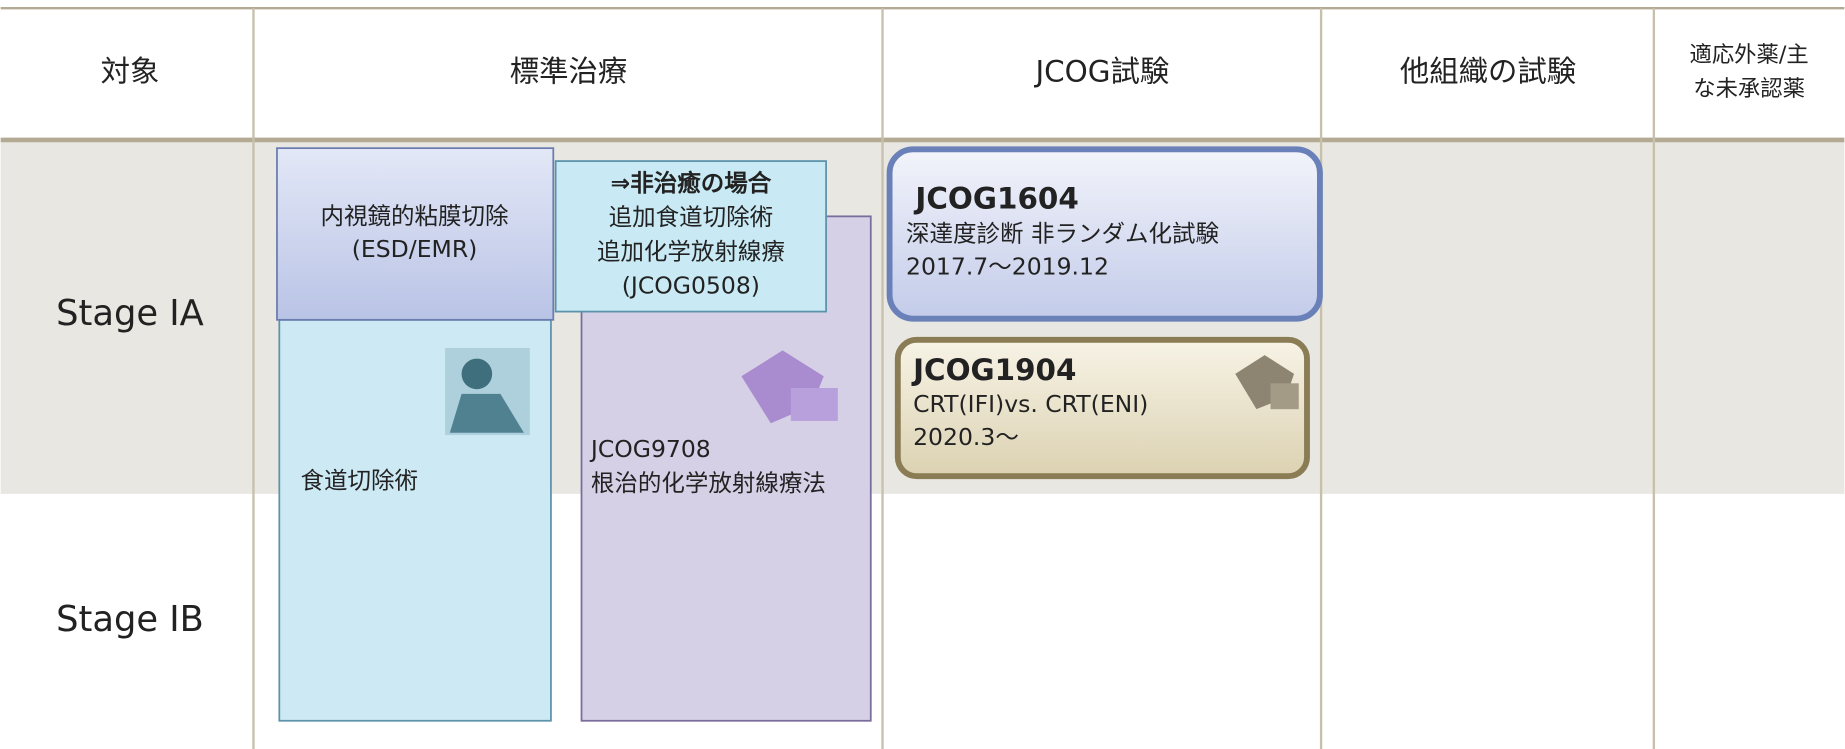  What do you see at coordinates (691, 217) in the screenshot?
I see `box-text: 追加食道切除術` at bounding box center [691, 217].